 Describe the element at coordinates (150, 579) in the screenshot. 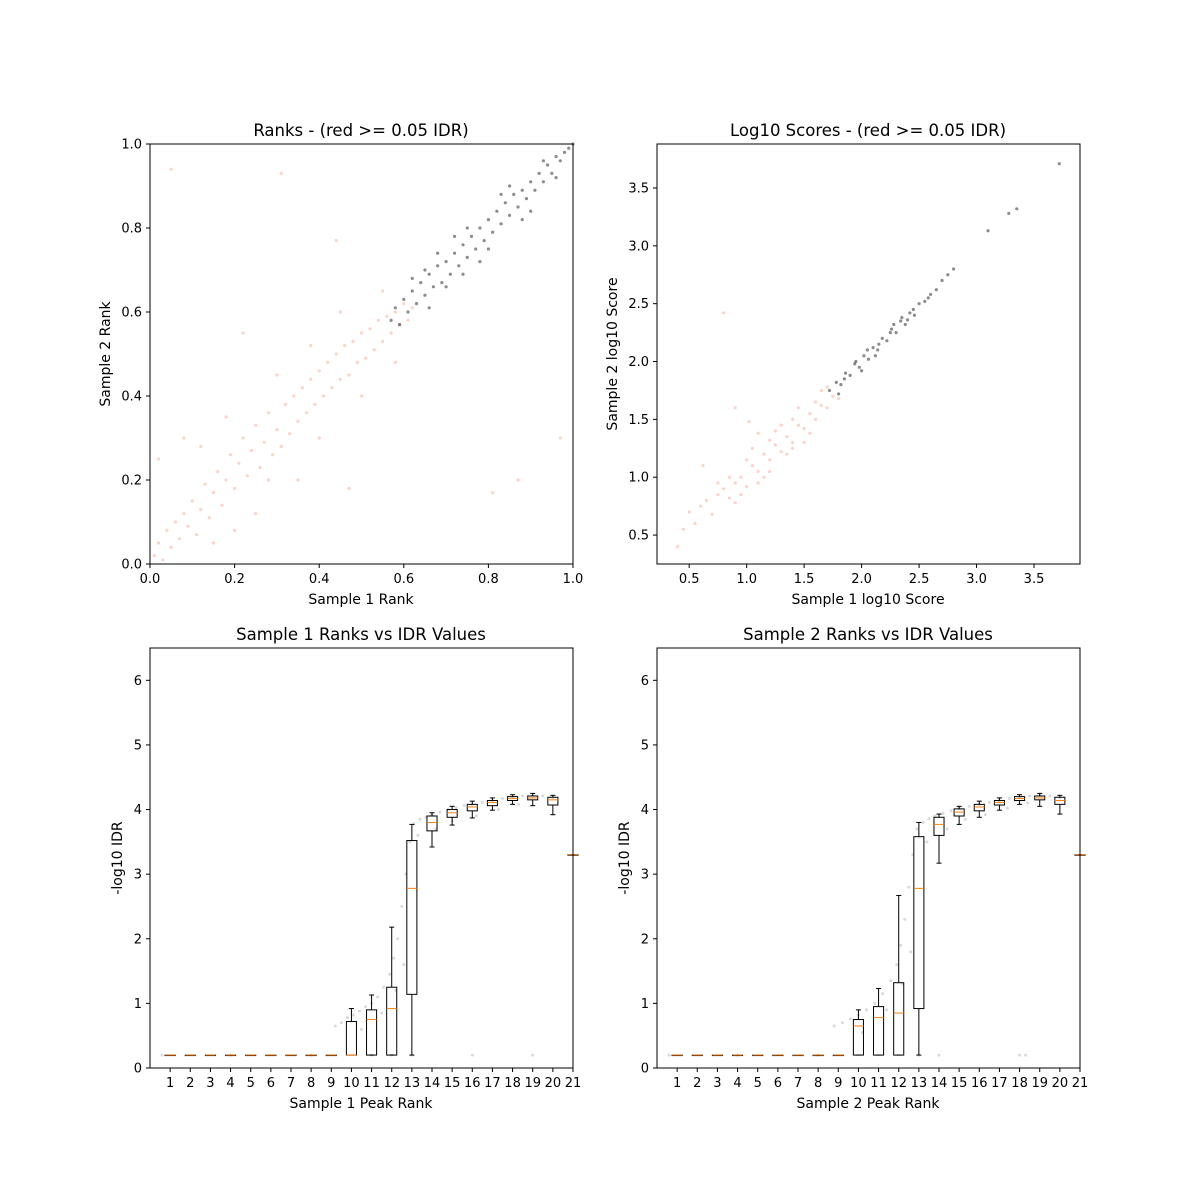

I see `x-tick-label: 0.0` at that location.